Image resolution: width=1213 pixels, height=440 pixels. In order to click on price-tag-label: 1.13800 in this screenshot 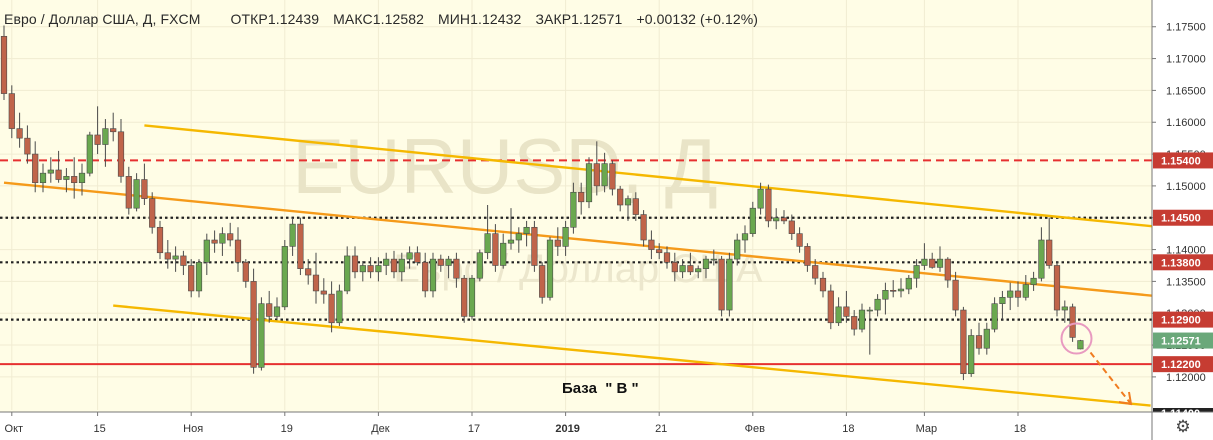, I will do `click(1181, 263)`.